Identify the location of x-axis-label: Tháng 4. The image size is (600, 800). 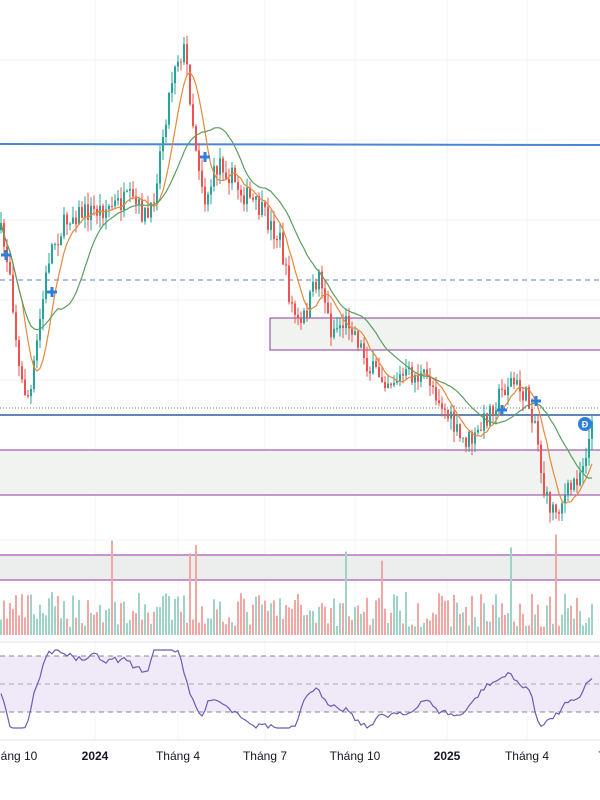
(527, 756).